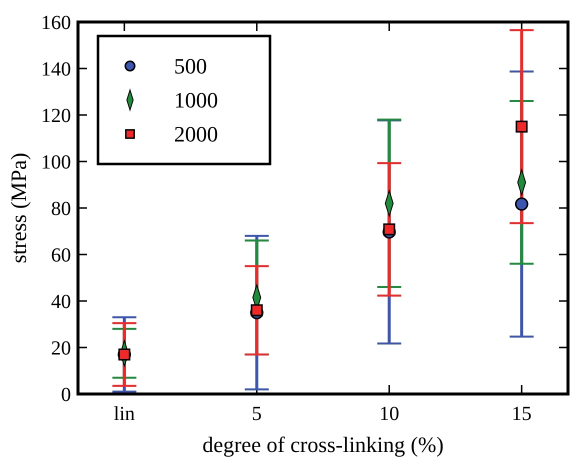  What do you see at coordinates (323, 444) in the screenshot?
I see `x-axis-title: degree of cross-linking (%)` at bounding box center [323, 444].